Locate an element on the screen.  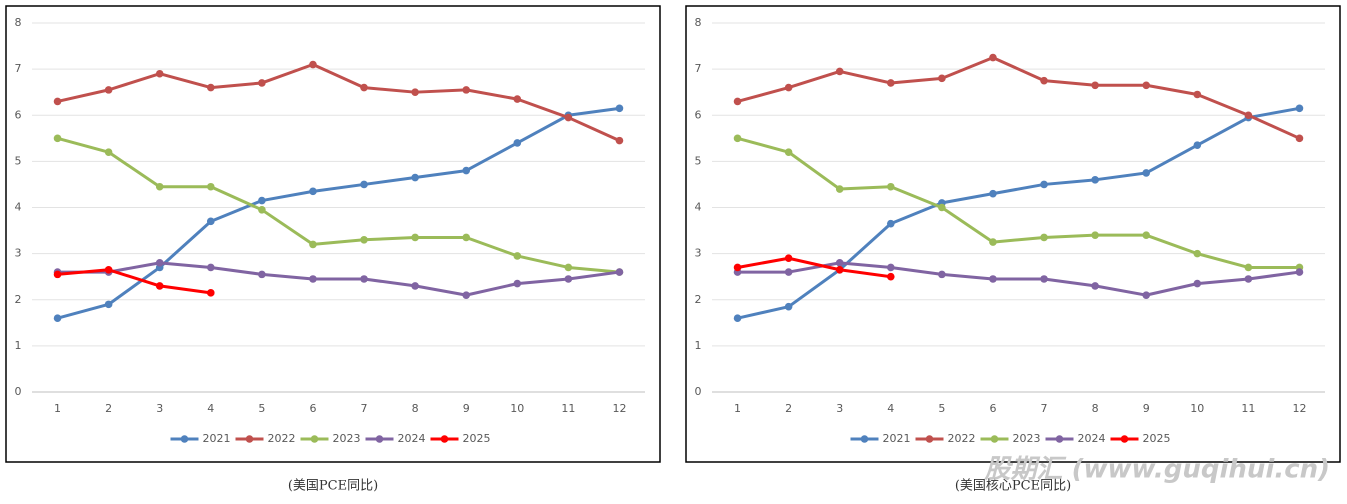
legend-label: 2023 is located at coordinates (347, 438).